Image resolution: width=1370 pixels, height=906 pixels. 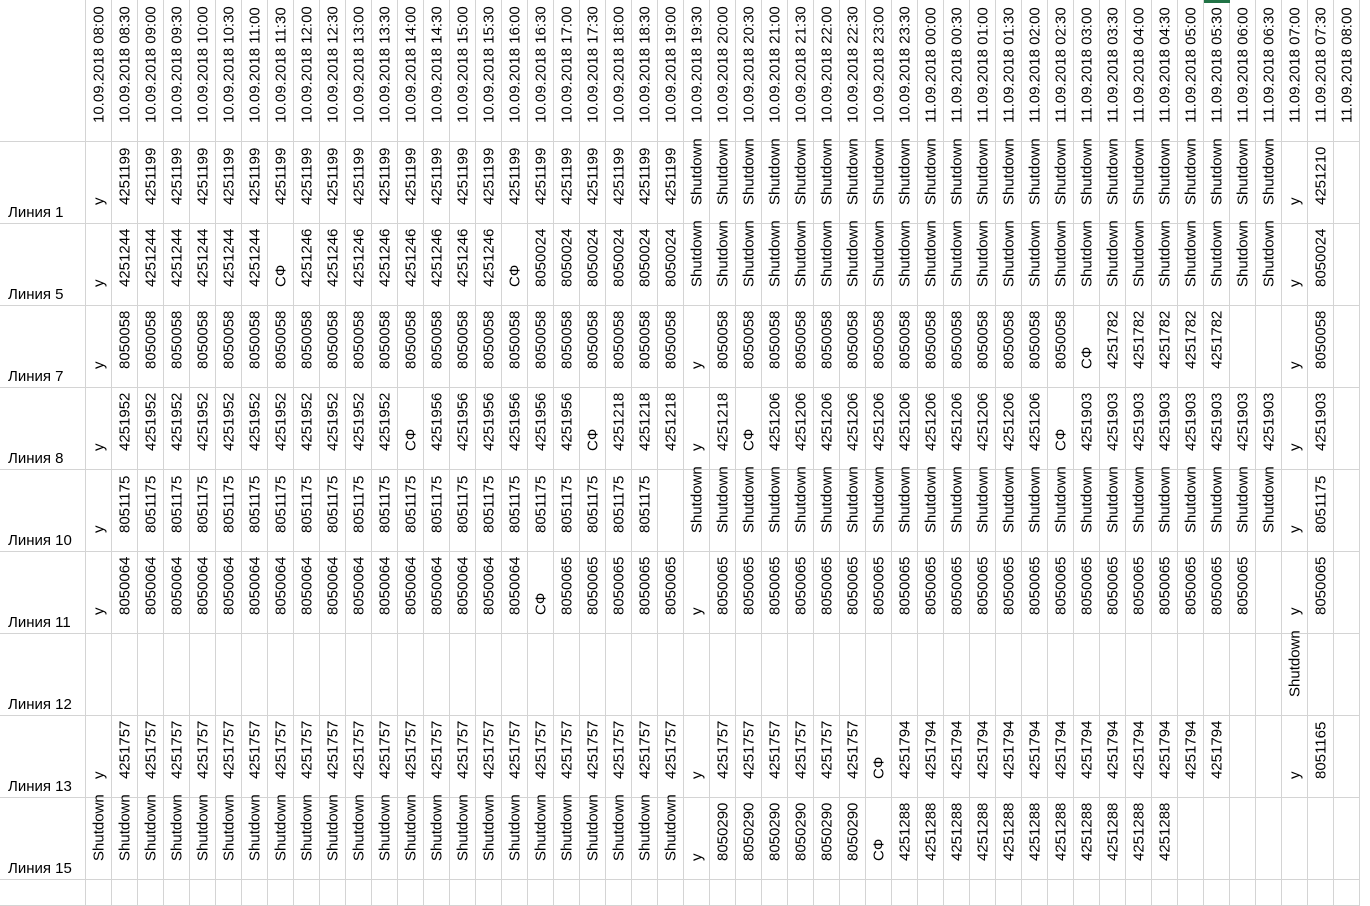 I want to click on header-cell: 11.09.2018 01:00, so click(x=983, y=71).